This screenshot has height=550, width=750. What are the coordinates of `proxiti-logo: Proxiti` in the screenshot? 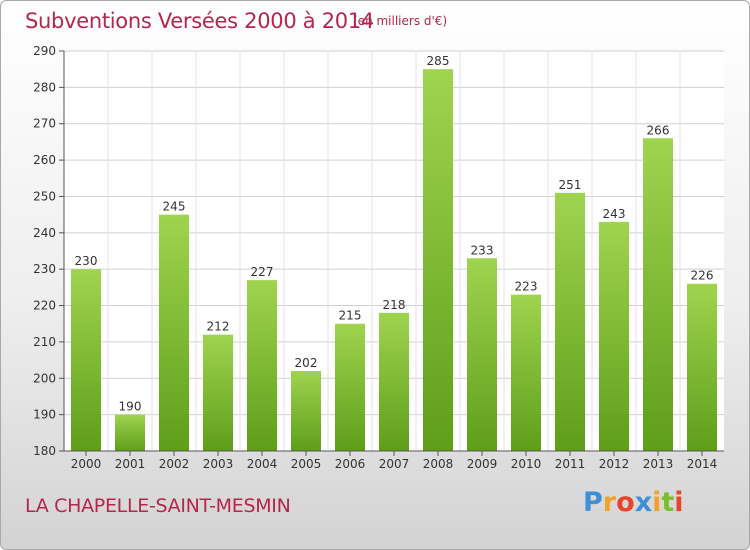 It's located at (633, 502).